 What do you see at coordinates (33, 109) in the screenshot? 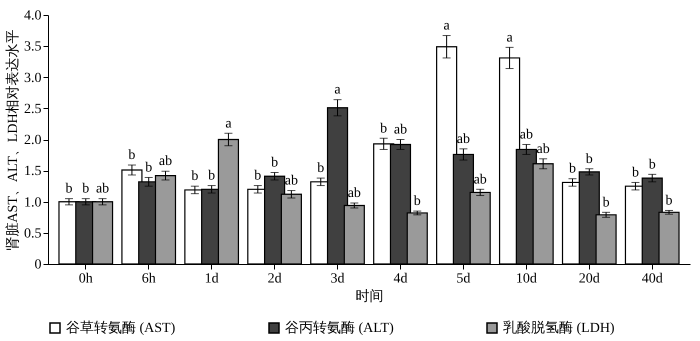
I see `y-tick-label: 2.5` at bounding box center [33, 109].